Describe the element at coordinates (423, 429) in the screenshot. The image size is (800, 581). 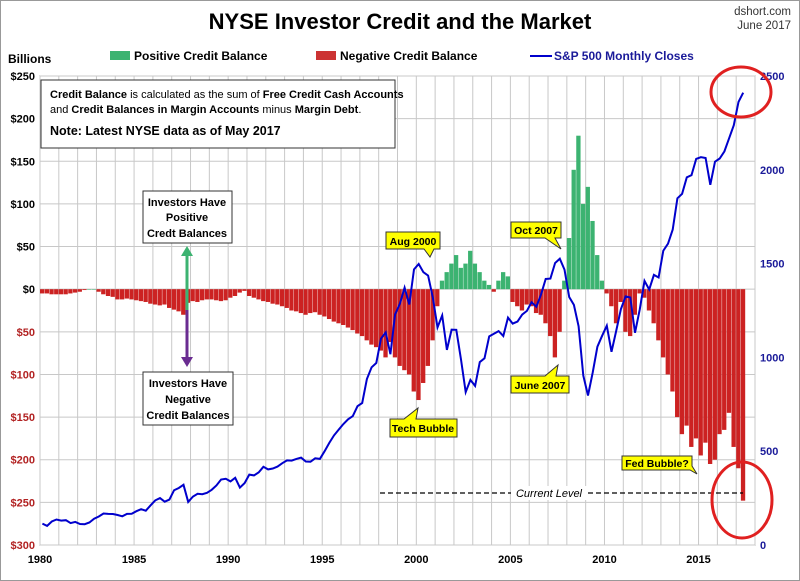
I see `callout-text: Tech Bubble` at that location.